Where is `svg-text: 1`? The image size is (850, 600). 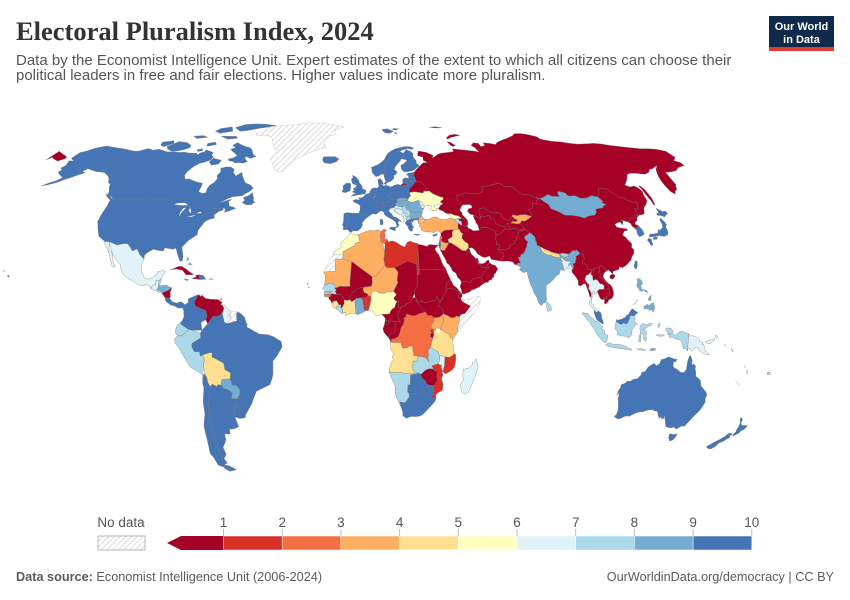
svg-text: 1 is located at coordinates (224, 522).